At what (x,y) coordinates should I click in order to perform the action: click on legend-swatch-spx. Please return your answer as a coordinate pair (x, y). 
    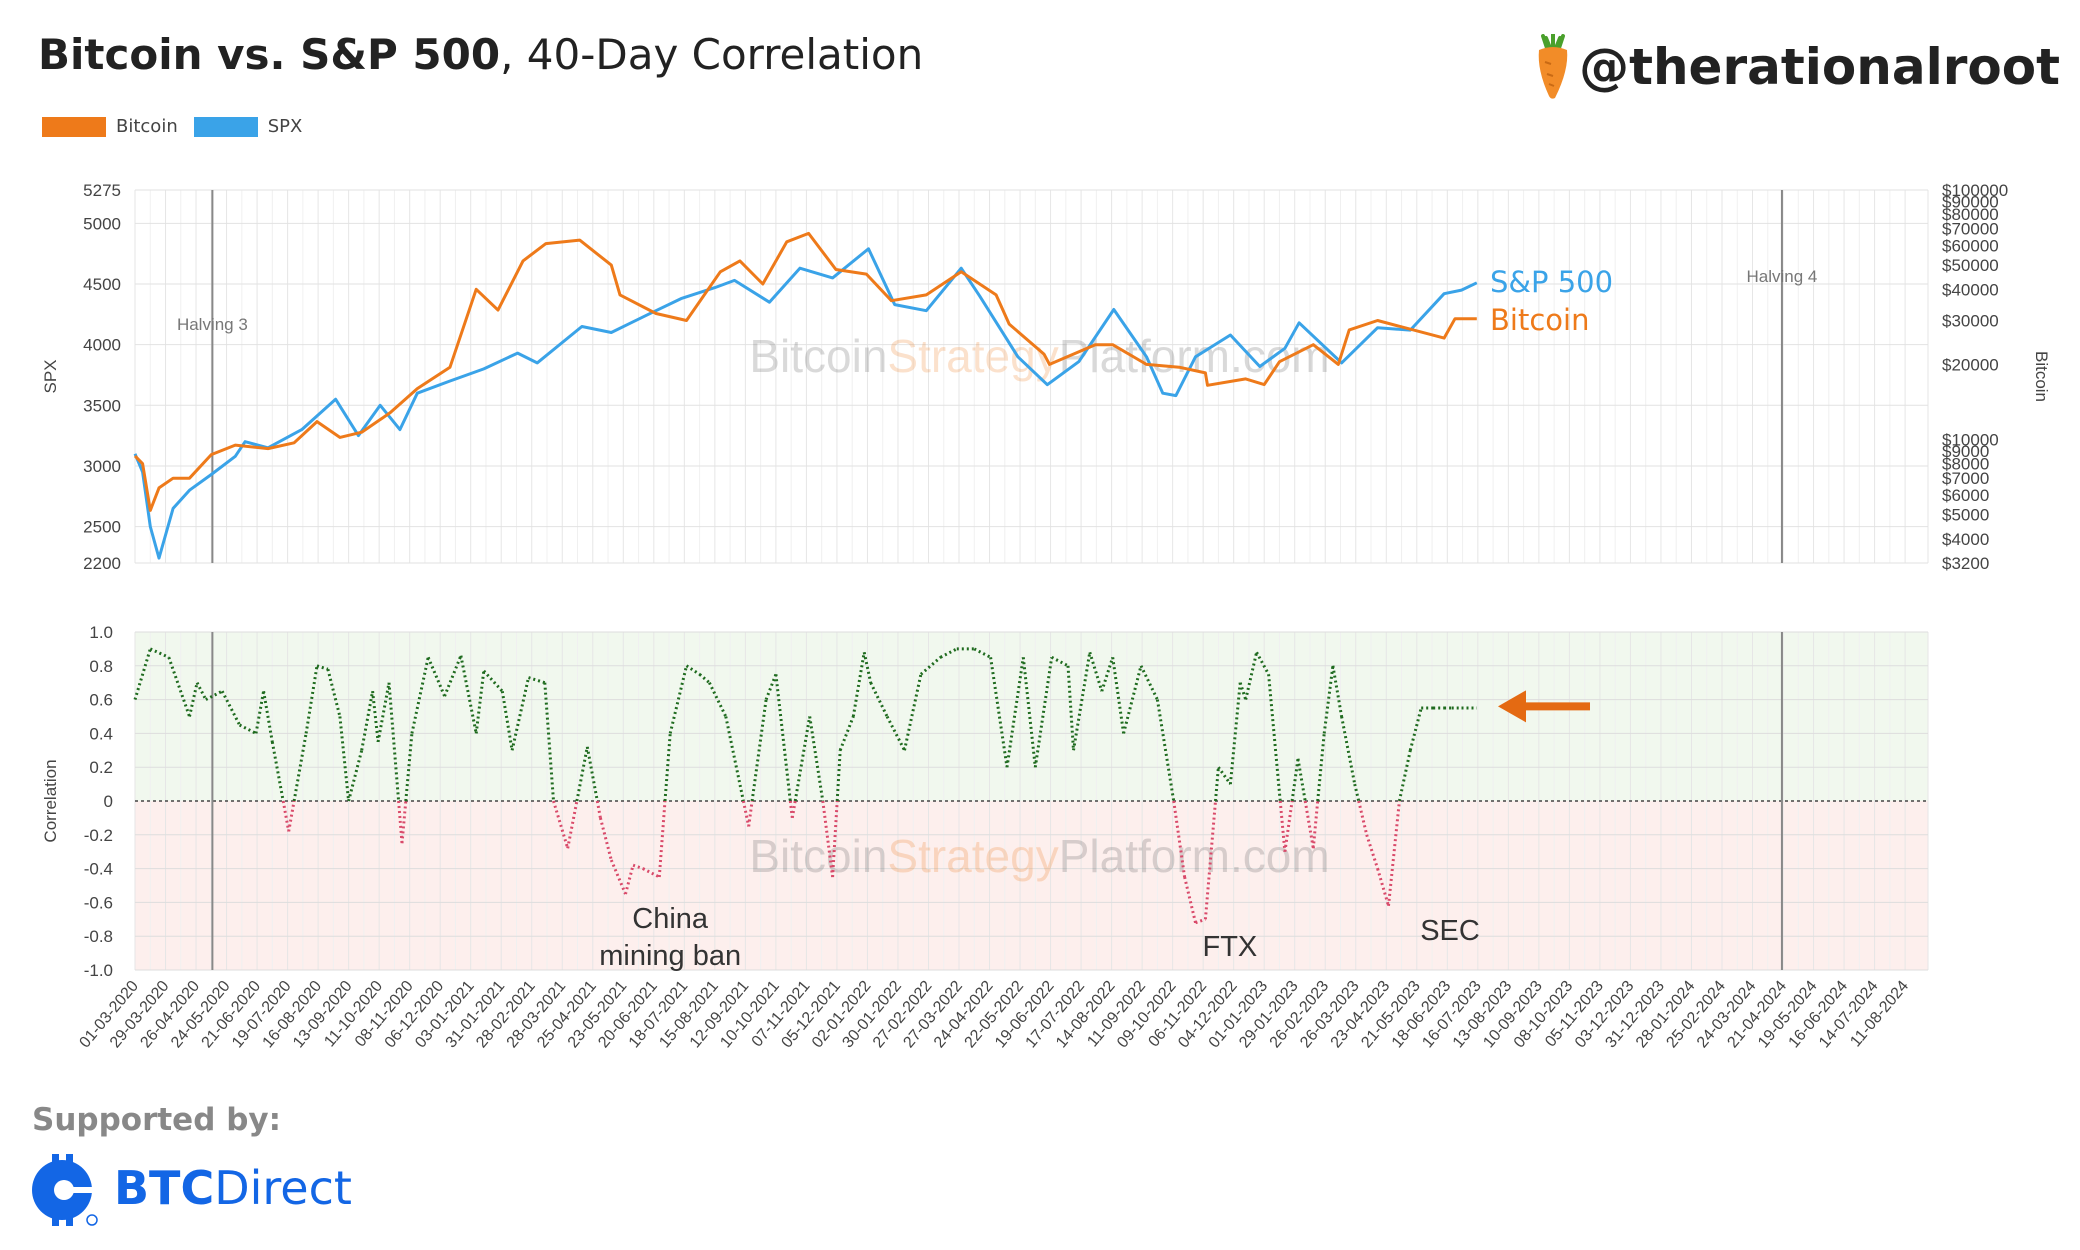
    Looking at the image, I should click on (225, 126).